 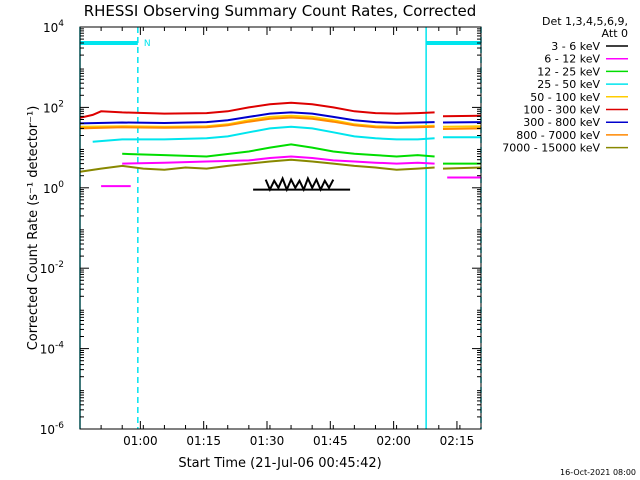 I want to click on x-tick-label-2: 01:30, so click(x=267, y=441).